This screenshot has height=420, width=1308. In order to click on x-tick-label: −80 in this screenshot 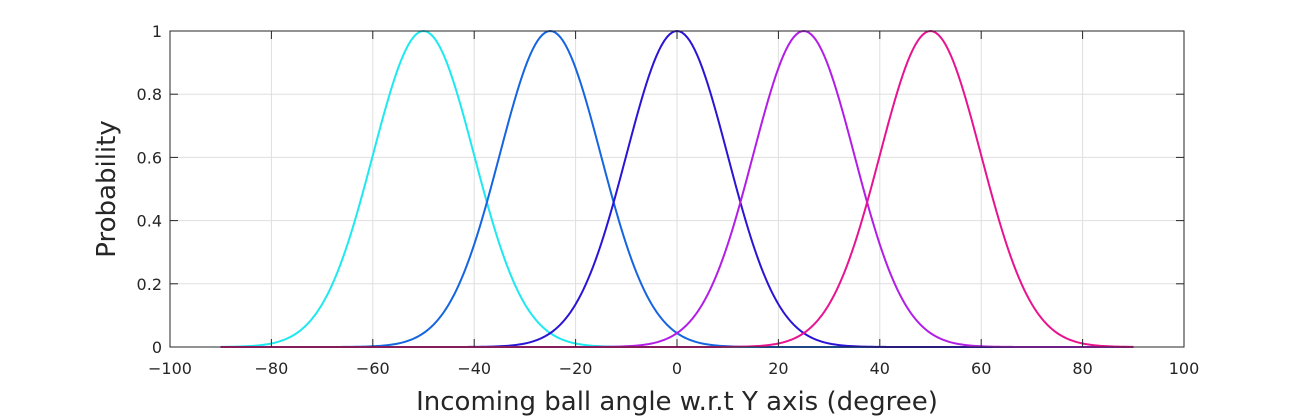, I will do `click(272, 368)`.